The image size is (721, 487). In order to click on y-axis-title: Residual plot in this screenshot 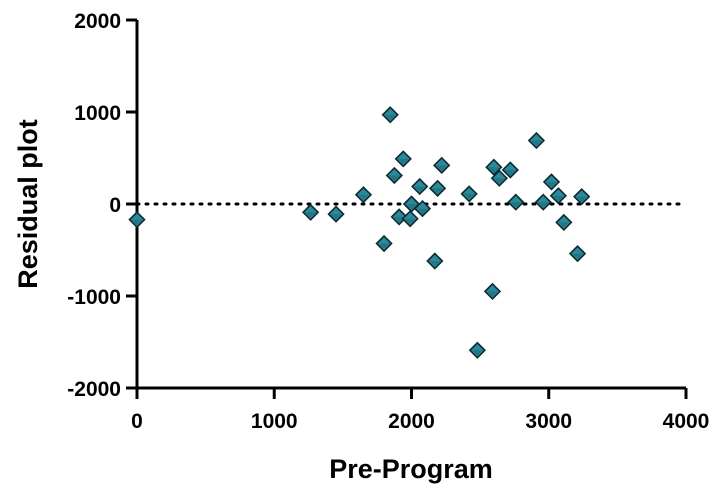, I will do `click(28, 204)`.